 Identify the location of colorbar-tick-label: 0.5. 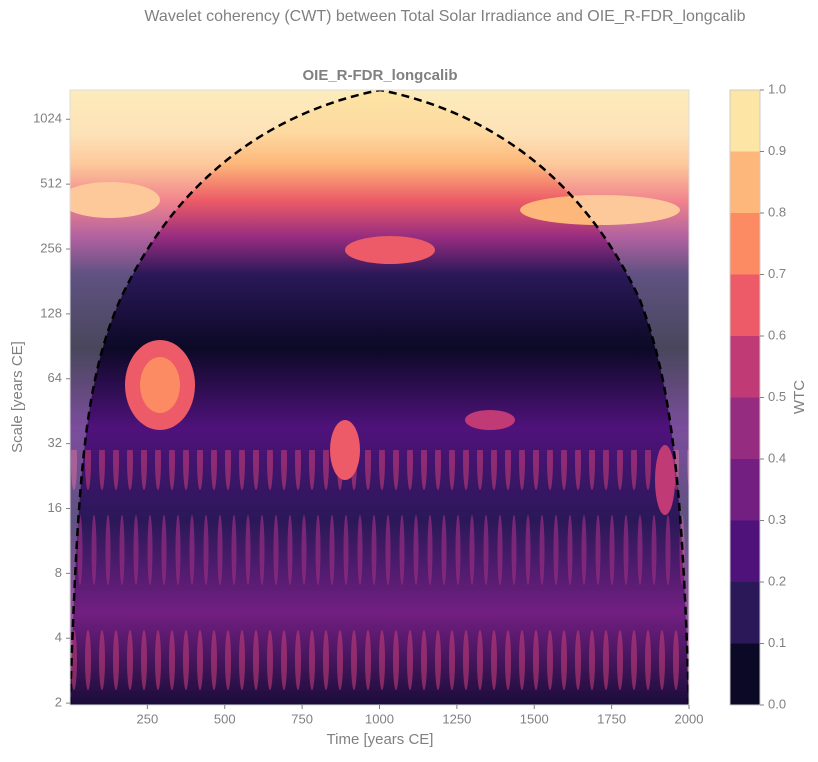
(777, 396).